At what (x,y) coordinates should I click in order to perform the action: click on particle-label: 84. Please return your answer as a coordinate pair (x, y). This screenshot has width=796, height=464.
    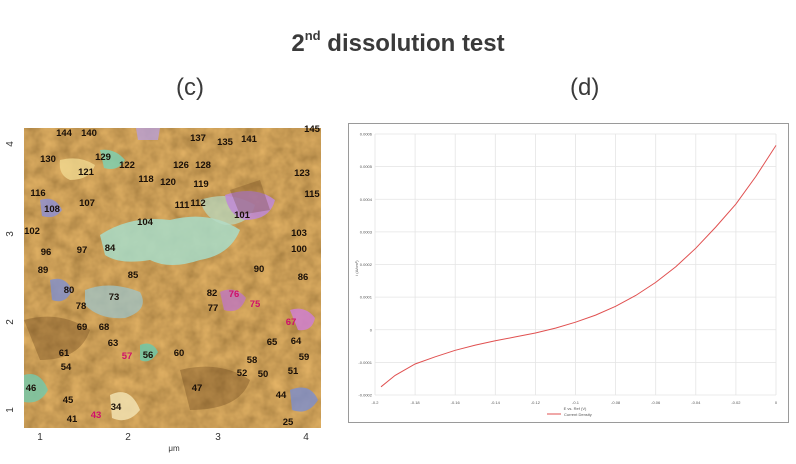
    Looking at the image, I should click on (110, 248).